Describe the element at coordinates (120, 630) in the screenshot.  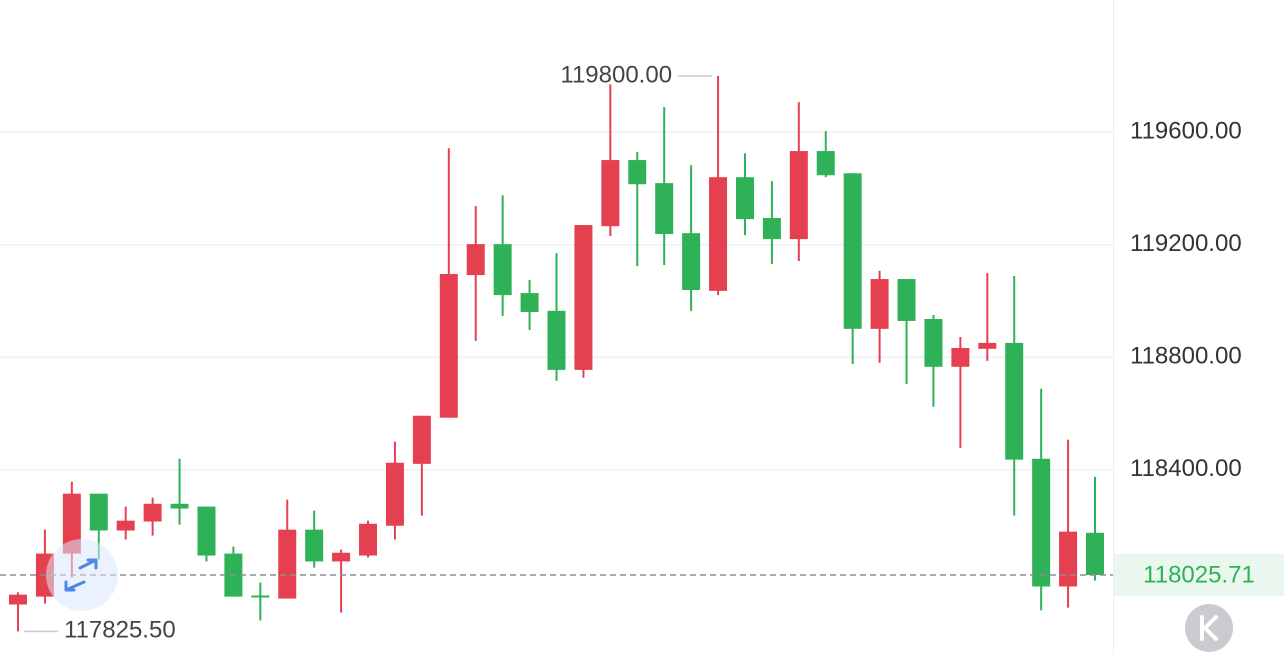
I see `low-marker-label: 117825.50` at that location.